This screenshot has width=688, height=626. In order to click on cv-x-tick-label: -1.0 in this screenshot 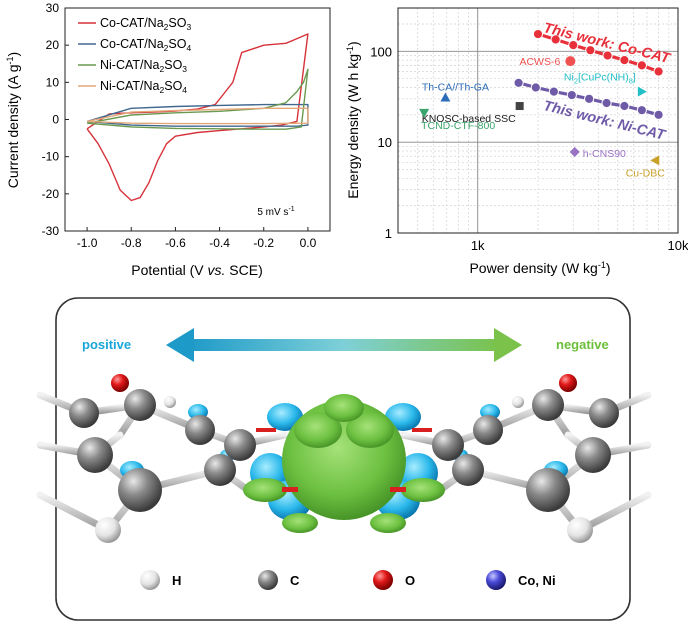, I will do `click(87, 243)`.